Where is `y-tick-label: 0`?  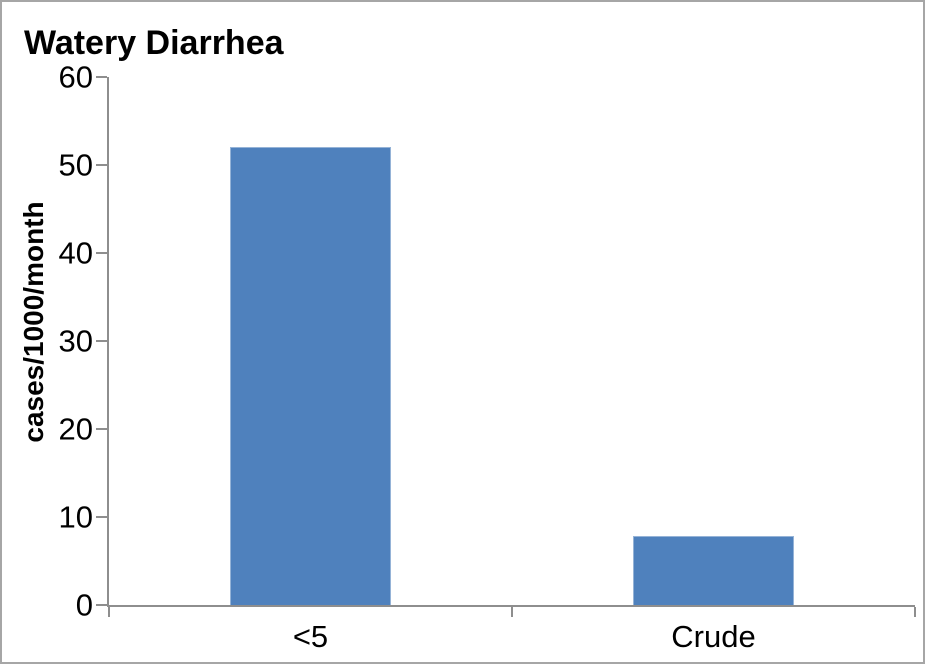
y-tick-label: 0 is located at coordinates (84, 605).